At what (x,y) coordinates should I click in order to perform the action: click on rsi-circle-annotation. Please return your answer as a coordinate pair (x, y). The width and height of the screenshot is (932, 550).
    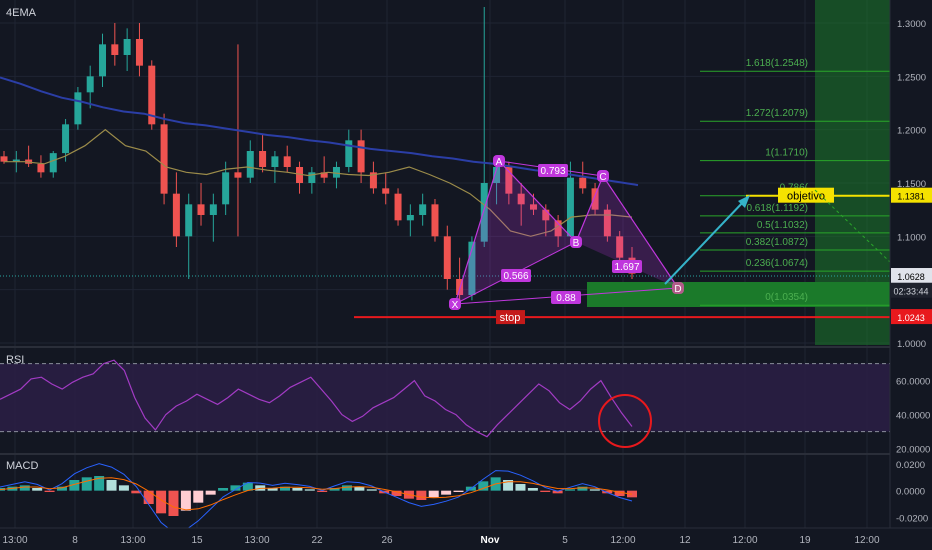
    Looking at the image, I should click on (625, 421).